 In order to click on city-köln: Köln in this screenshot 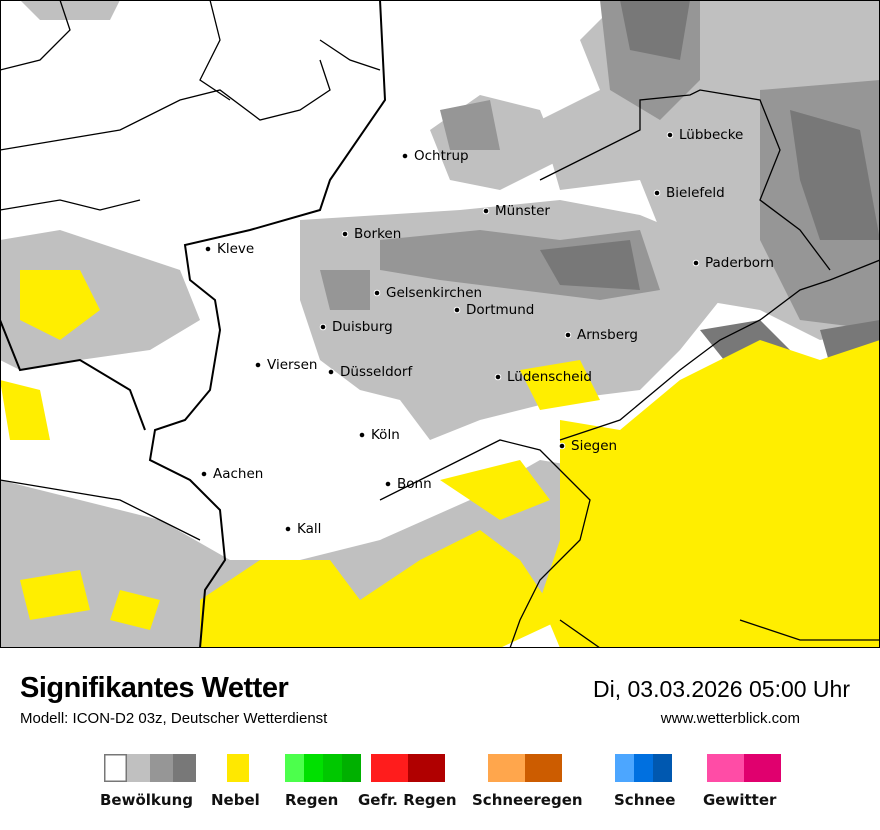, I will do `click(379, 435)`.